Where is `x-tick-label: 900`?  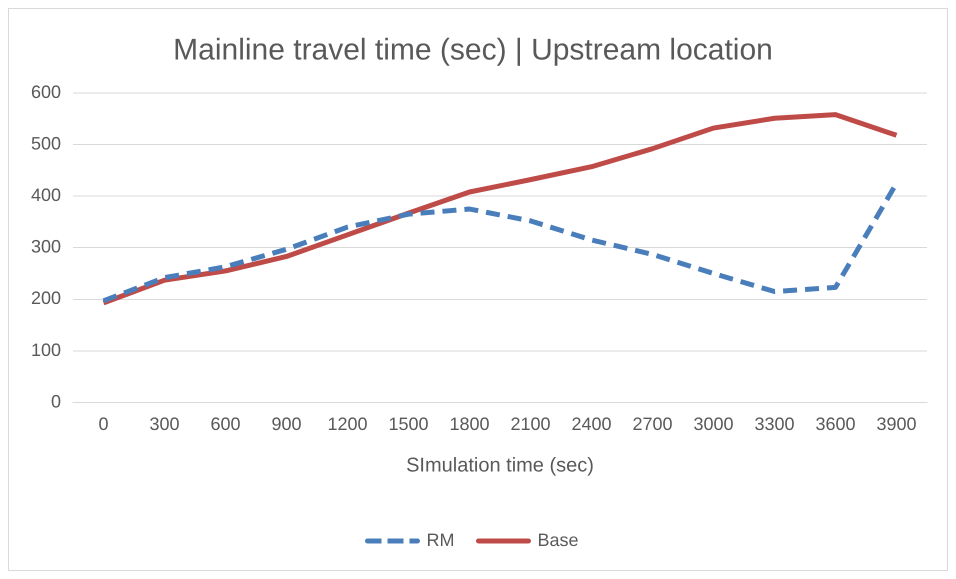
x-tick-label: 900 is located at coordinates (287, 424).